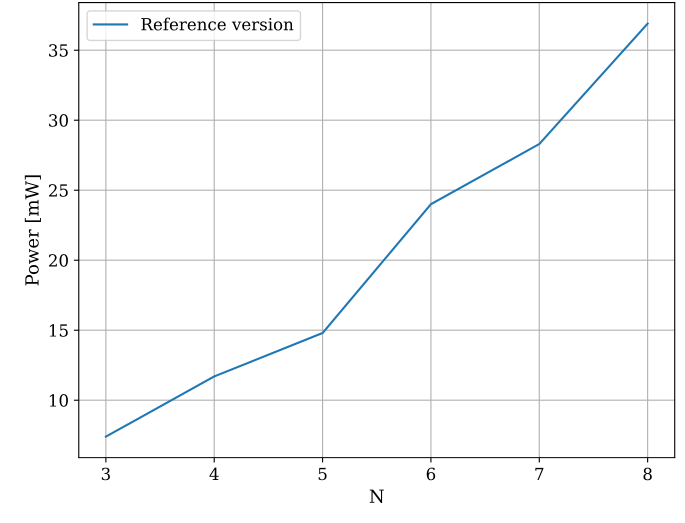  Describe the element at coordinates (58, 260) in the screenshot. I see `y-tick-label: 20` at that location.